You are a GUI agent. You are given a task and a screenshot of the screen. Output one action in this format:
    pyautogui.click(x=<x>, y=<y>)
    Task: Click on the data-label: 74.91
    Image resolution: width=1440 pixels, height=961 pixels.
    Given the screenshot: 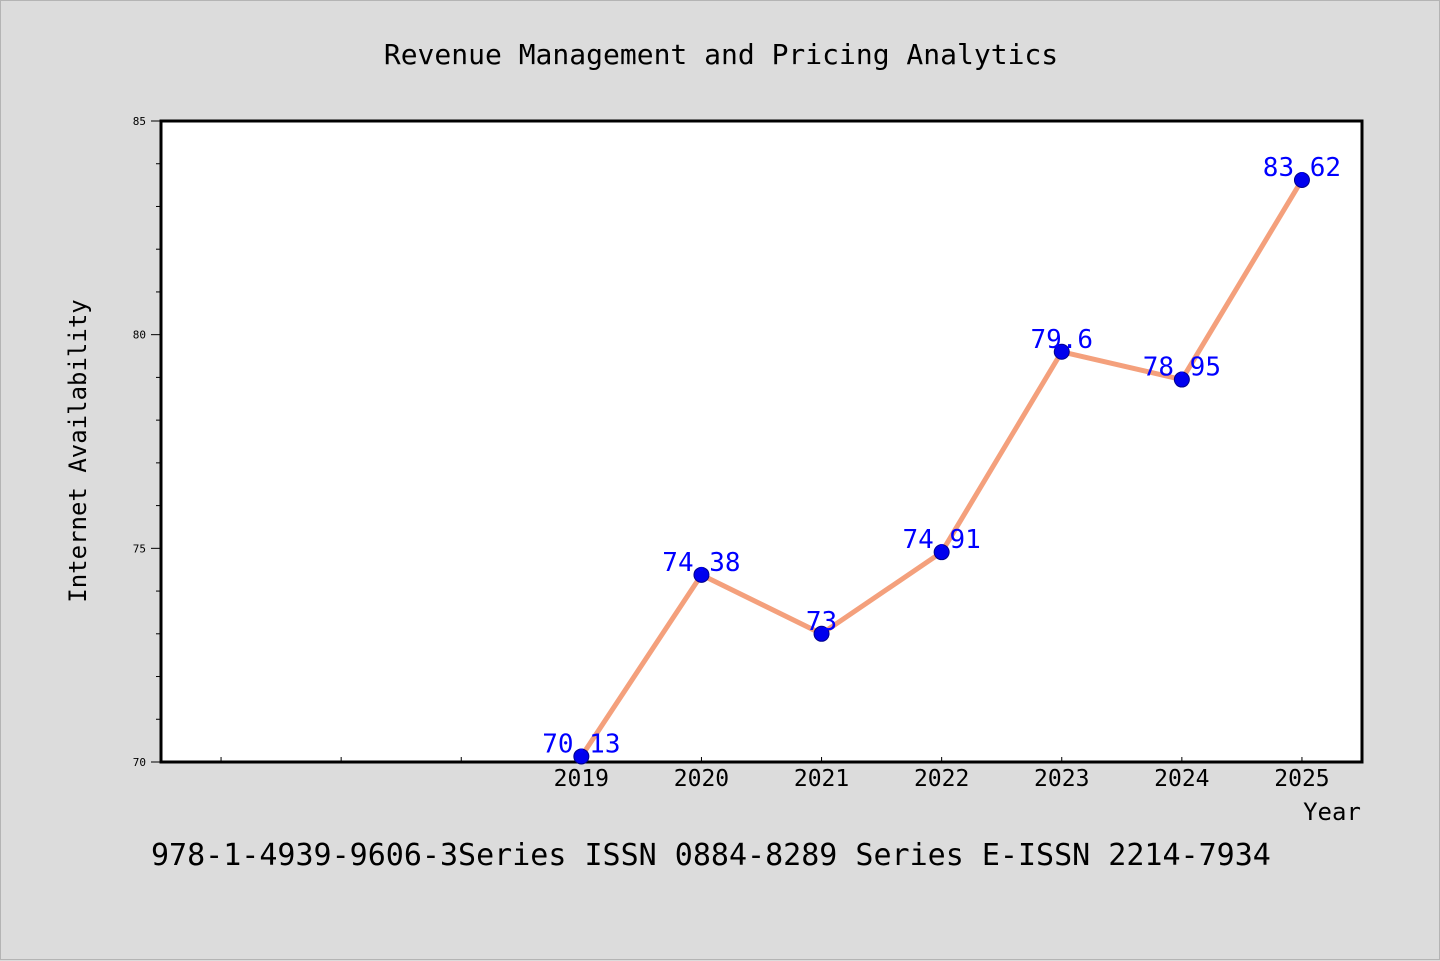 What is the action you would take?
    pyautogui.click(x=942, y=540)
    